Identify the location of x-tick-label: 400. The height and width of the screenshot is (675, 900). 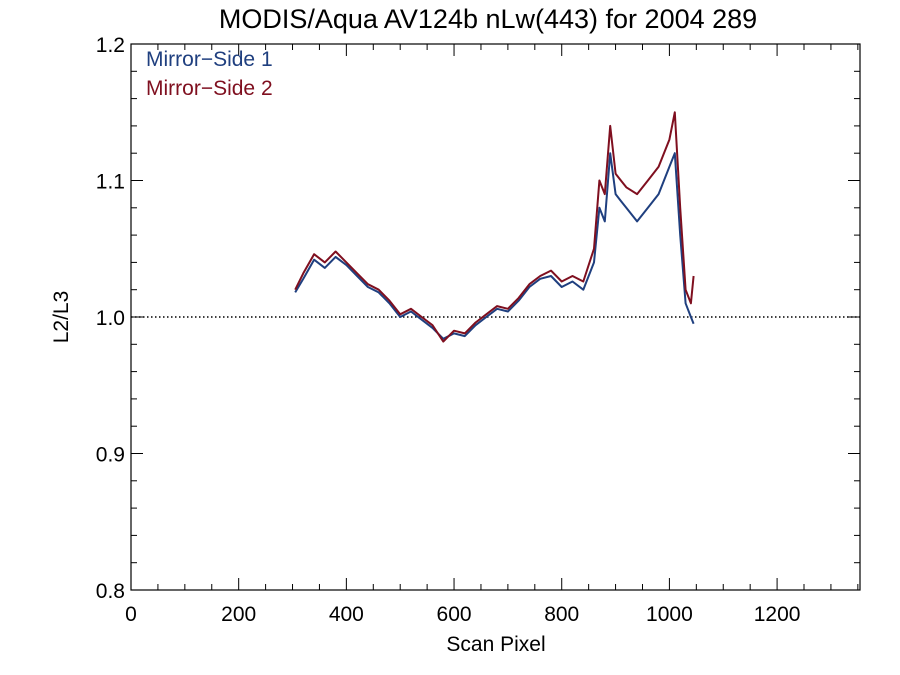
(346, 614).